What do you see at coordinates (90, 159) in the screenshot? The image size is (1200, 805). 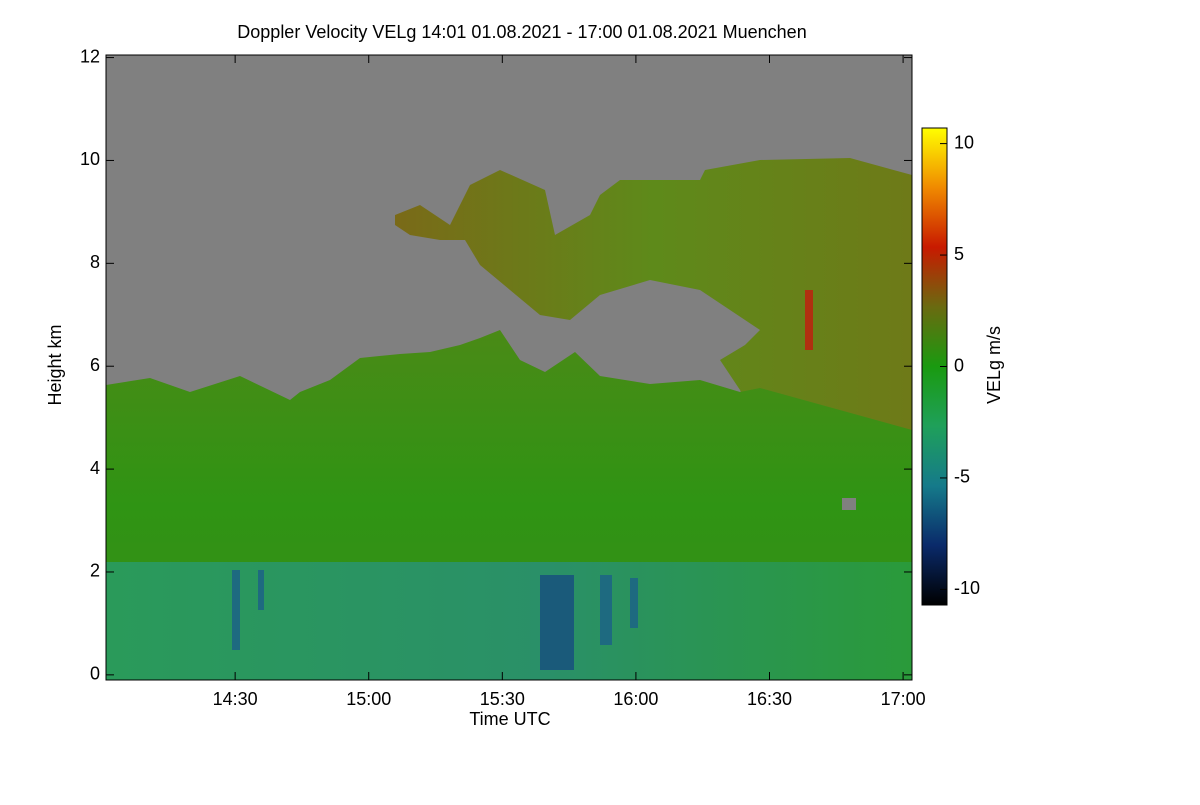 I see `y-tick-label: 10` at bounding box center [90, 159].